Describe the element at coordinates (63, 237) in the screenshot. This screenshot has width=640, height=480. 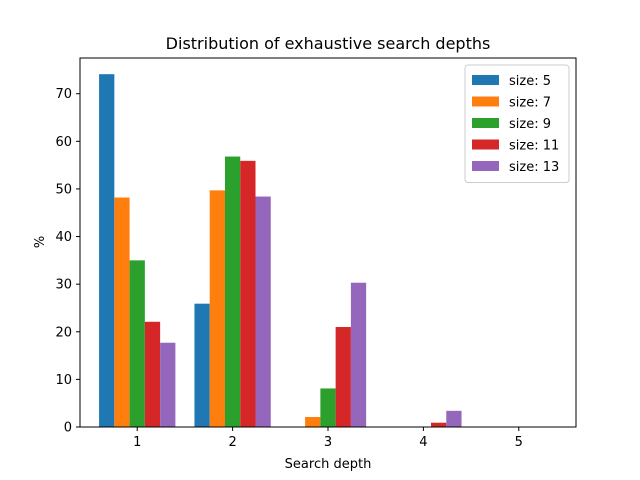
I see `y-tick-label: 40` at that location.